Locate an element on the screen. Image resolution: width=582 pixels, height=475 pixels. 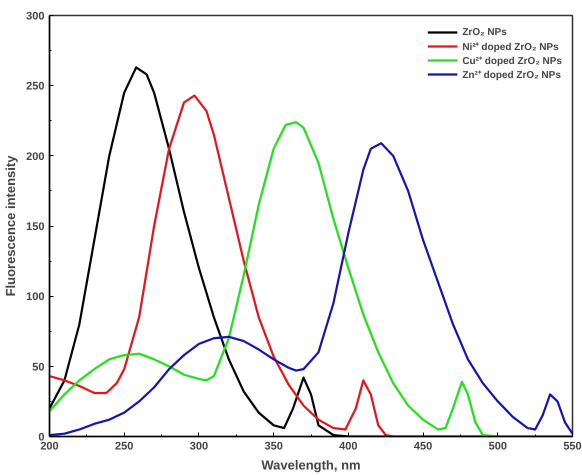
y-tick-label: 300 is located at coordinates (35, 16).